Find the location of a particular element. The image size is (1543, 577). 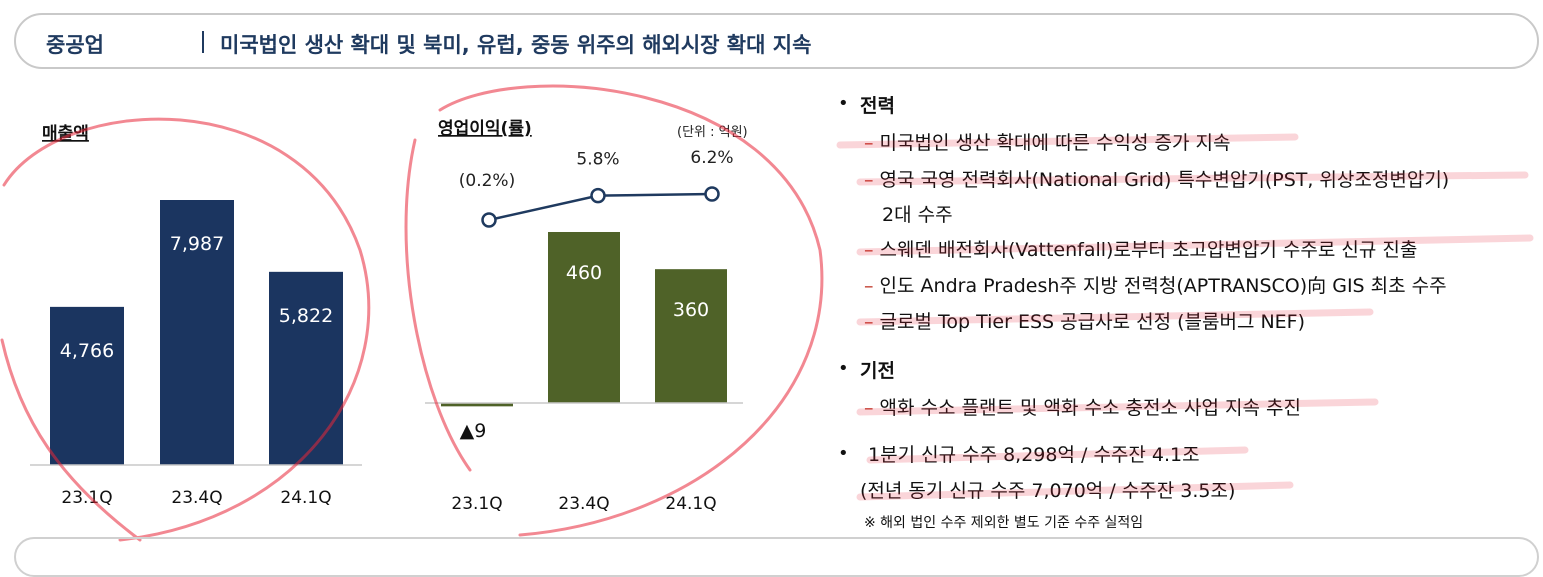

revenue-value-label: 7,987 is located at coordinates (197, 244).